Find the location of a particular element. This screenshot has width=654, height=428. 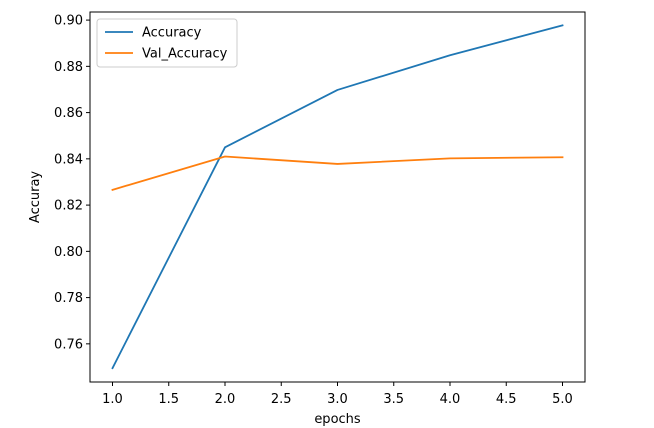

x-tick-label: 4.0 is located at coordinates (450, 399).